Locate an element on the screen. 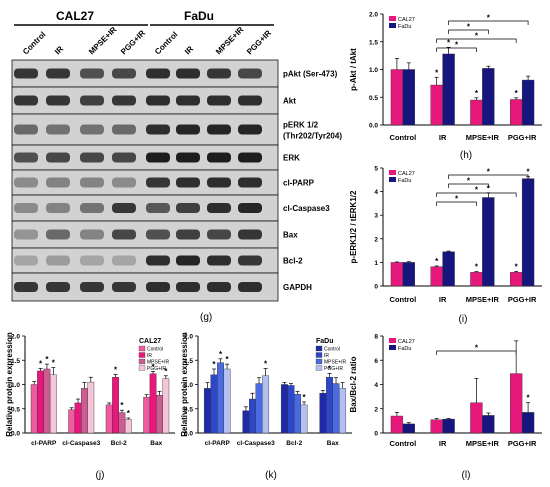  blot-lane-label: IR is located at coordinates (189, 50).